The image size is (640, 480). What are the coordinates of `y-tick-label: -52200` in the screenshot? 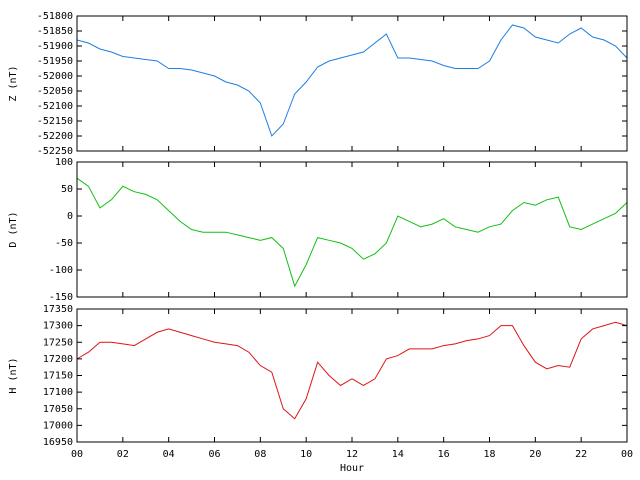 It's located at (55, 136).